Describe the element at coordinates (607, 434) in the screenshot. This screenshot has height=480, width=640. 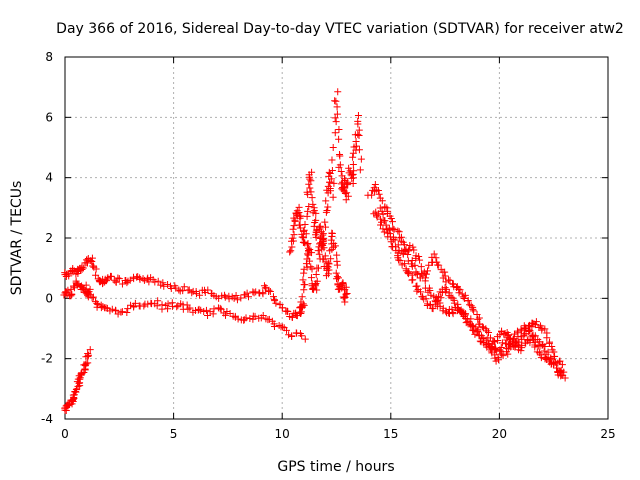
I see `x-tick-label: 25` at that location.